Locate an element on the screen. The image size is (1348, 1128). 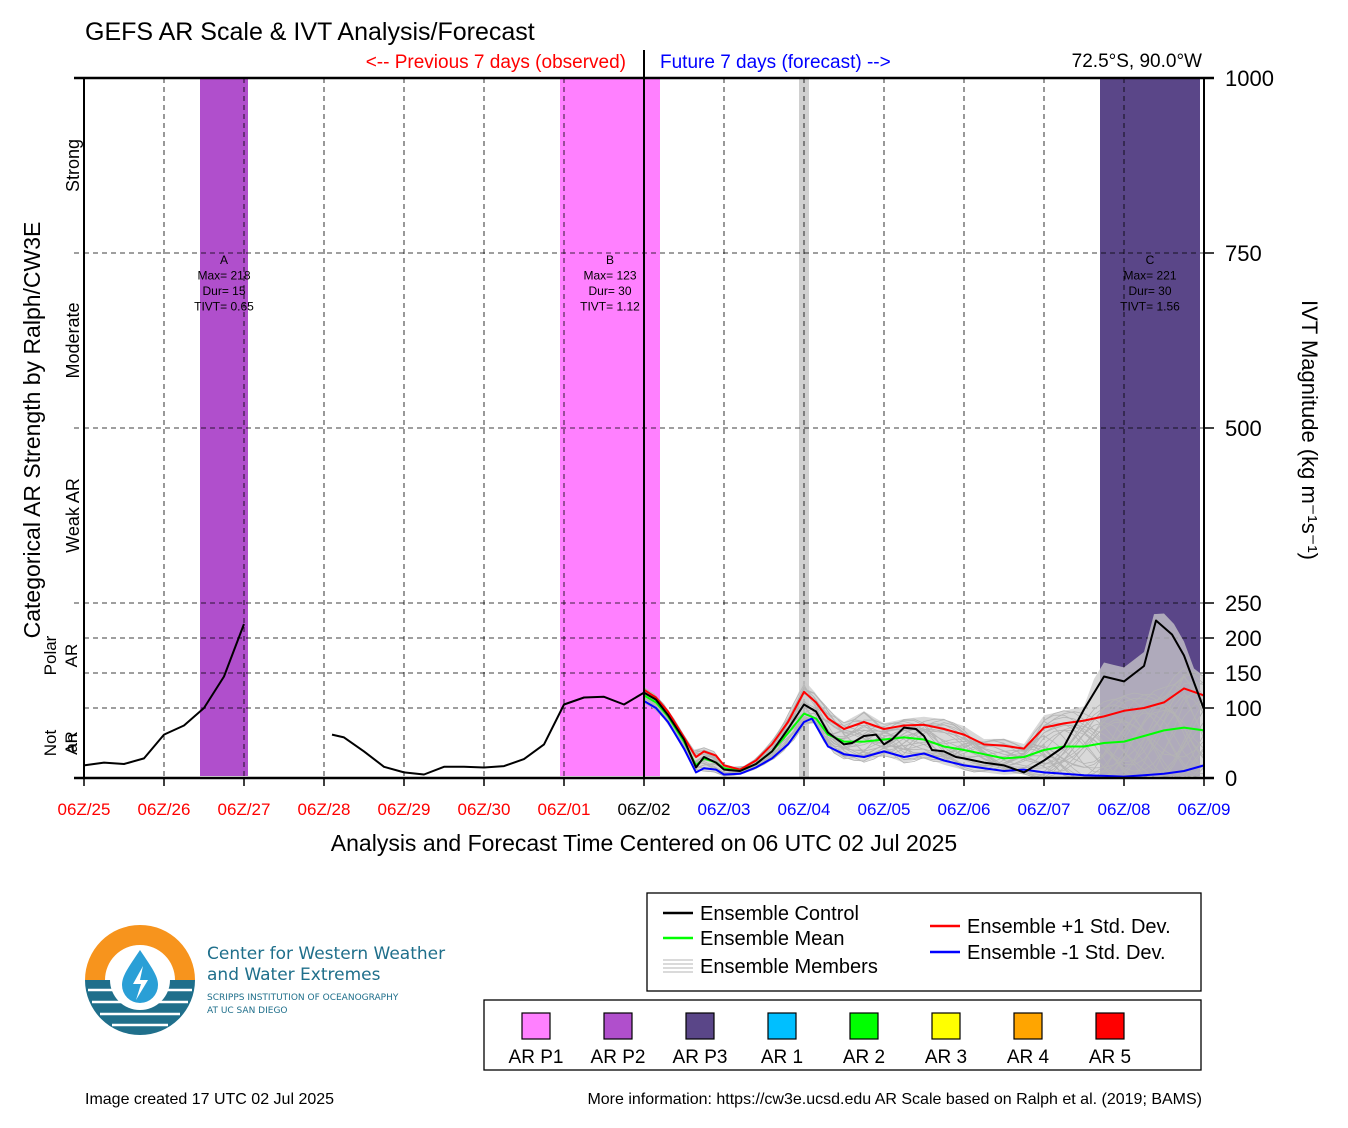
x-tick-label: 06Z/27 is located at coordinates (244, 809).